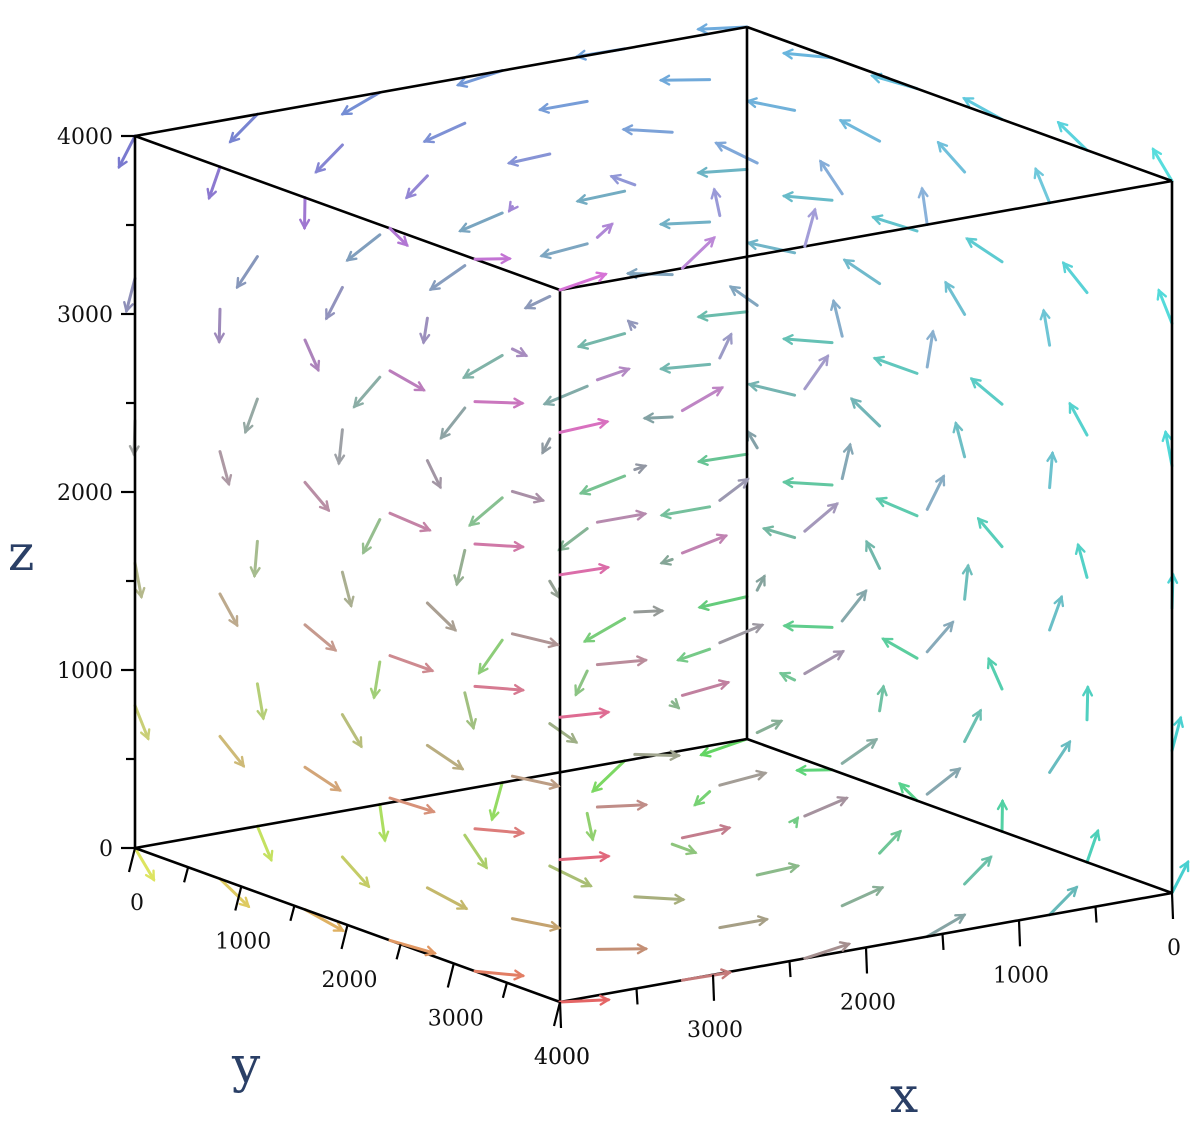  What do you see at coordinates (350, 980) in the screenshot?
I see `y-tick-label: 2000` at bounding box center [350, 980].